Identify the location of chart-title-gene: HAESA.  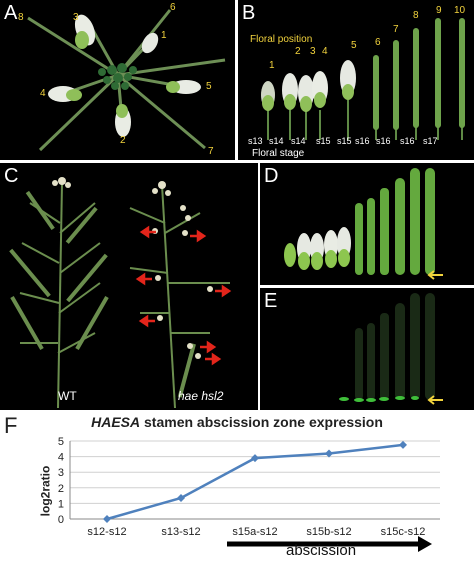
(116, 422).